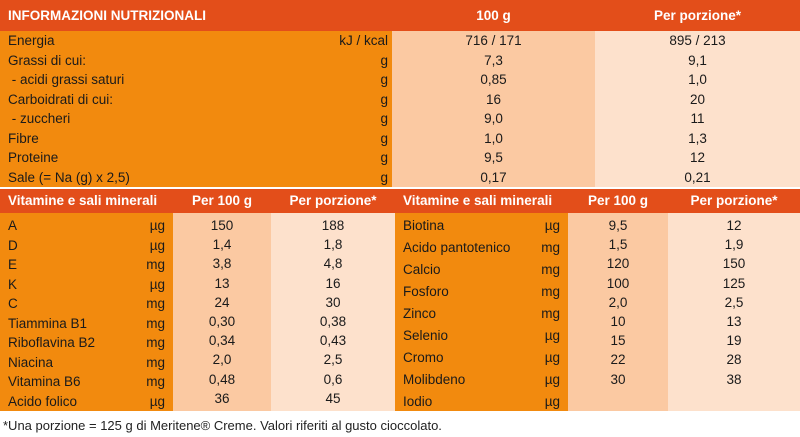  I want to click on value-per-portion: 1,8, so click(333, 245).